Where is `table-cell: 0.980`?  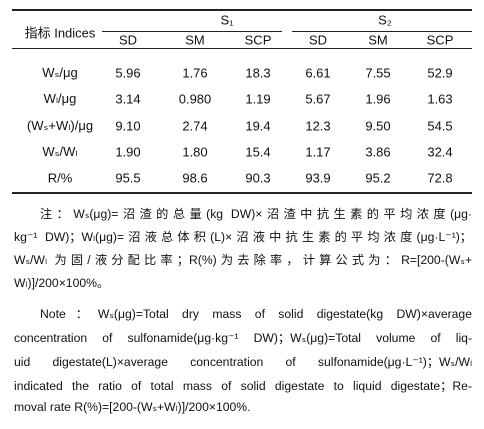 table-cell: 0.980 is located at coordinates (195, 99).